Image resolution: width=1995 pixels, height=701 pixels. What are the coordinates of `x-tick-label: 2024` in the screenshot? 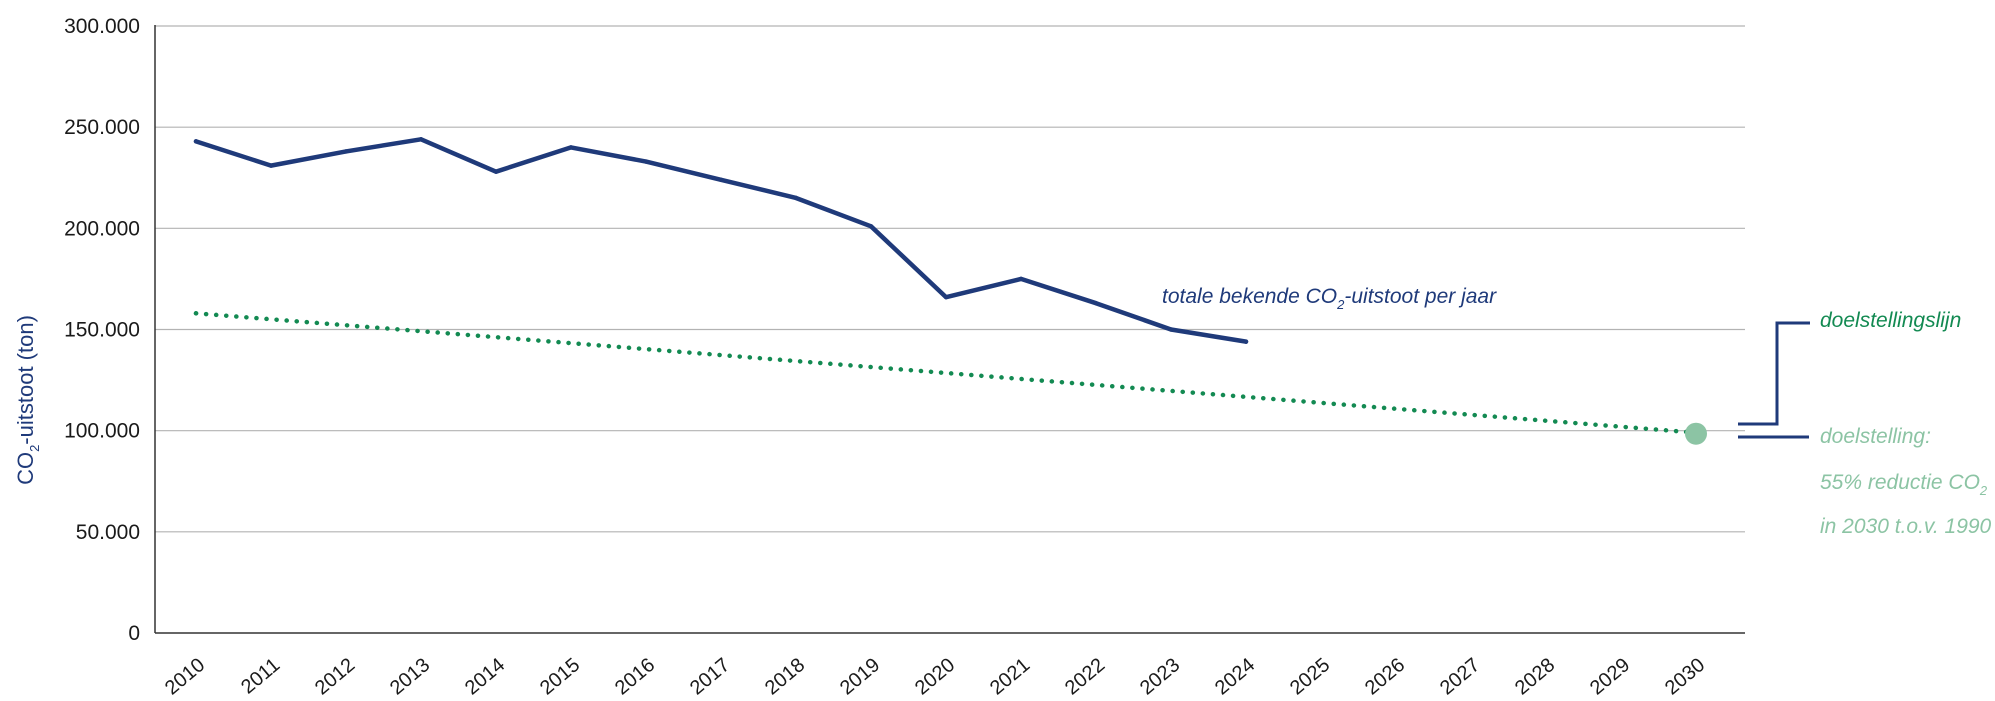 It's located at (1235, 676).